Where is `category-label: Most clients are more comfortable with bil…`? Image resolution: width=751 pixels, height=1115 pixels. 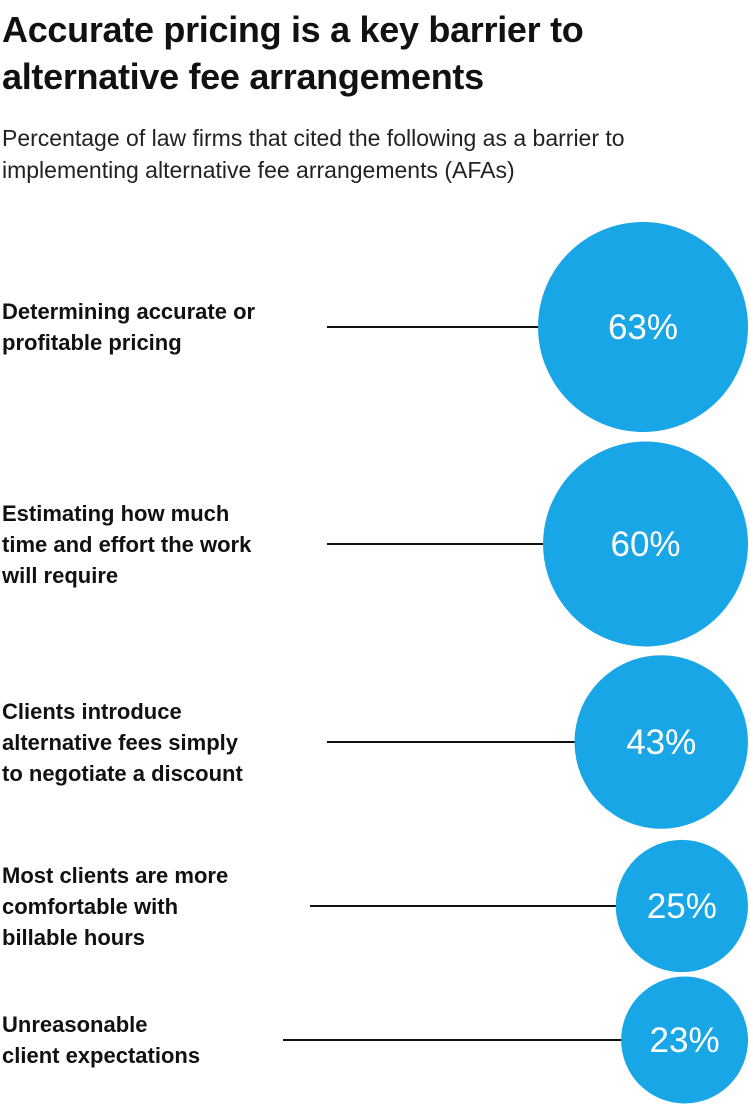 category-label: Most clients are more comfortable with bil… is located at coordinates (152, 906).